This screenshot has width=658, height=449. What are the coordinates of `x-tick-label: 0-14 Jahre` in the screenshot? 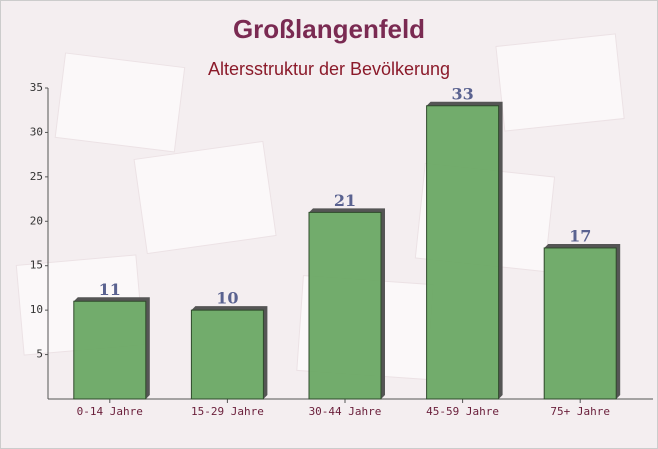 It's located at (110, 411).